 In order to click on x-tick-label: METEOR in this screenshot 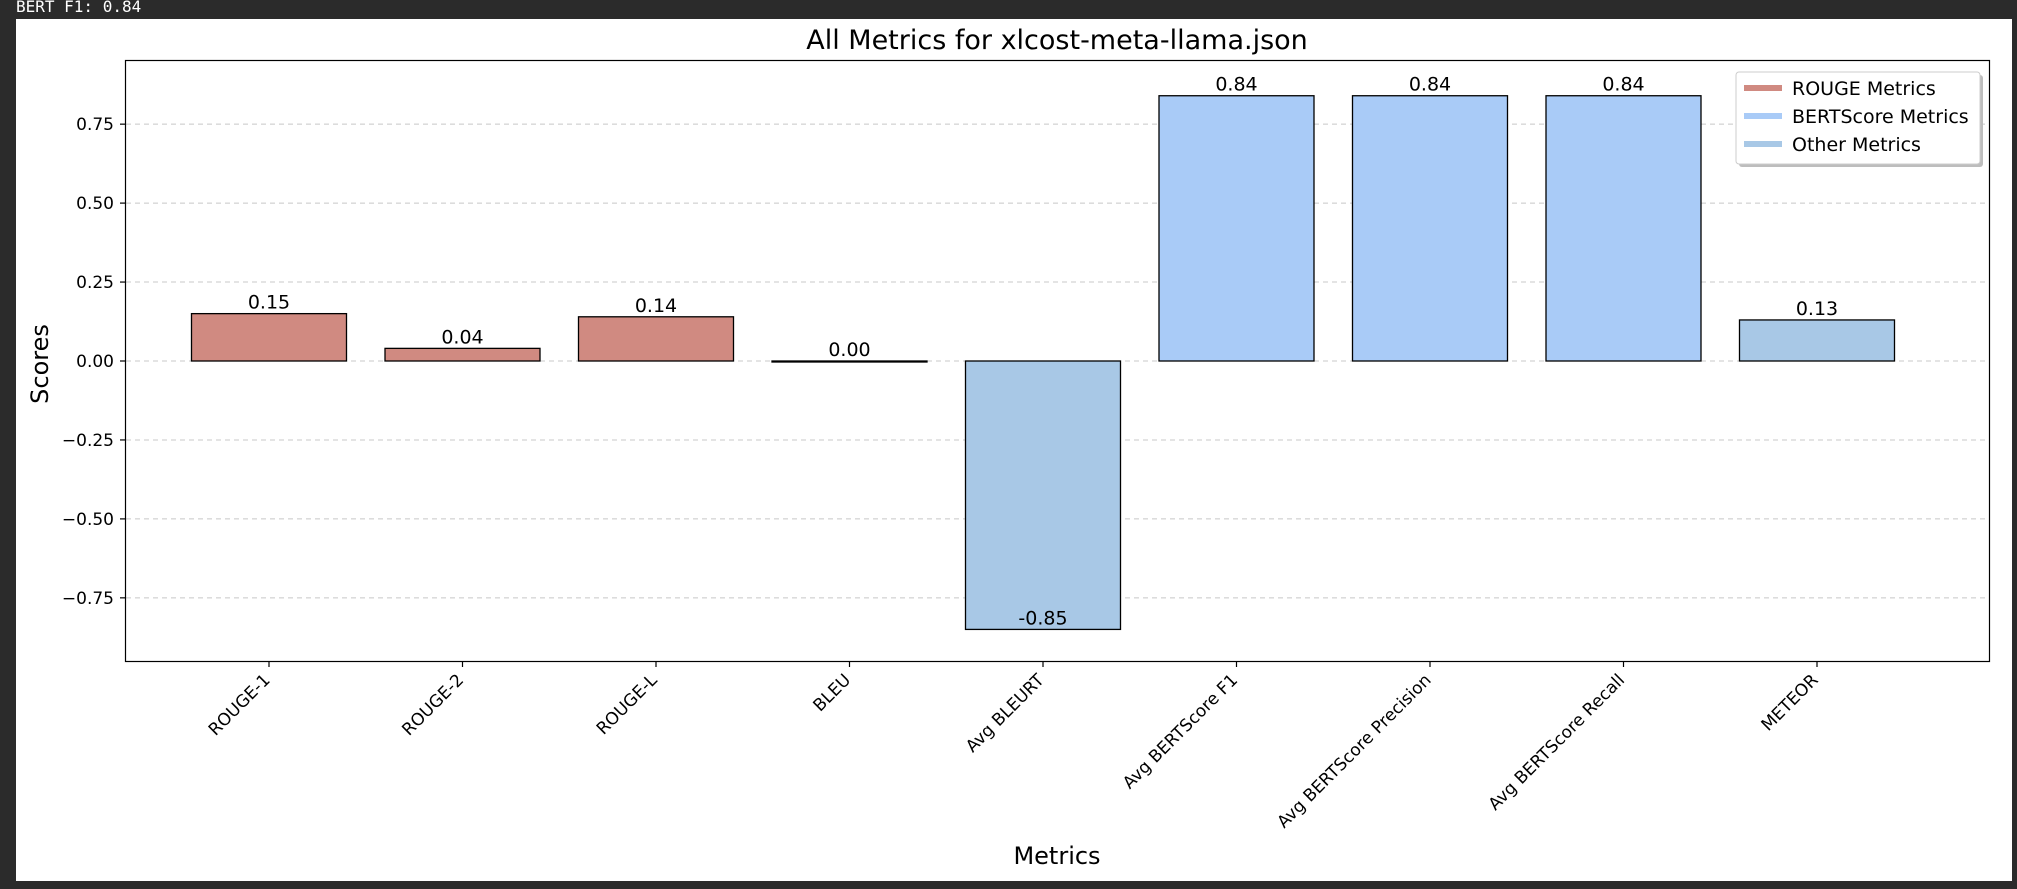, I will do `click(1790, 702)`.